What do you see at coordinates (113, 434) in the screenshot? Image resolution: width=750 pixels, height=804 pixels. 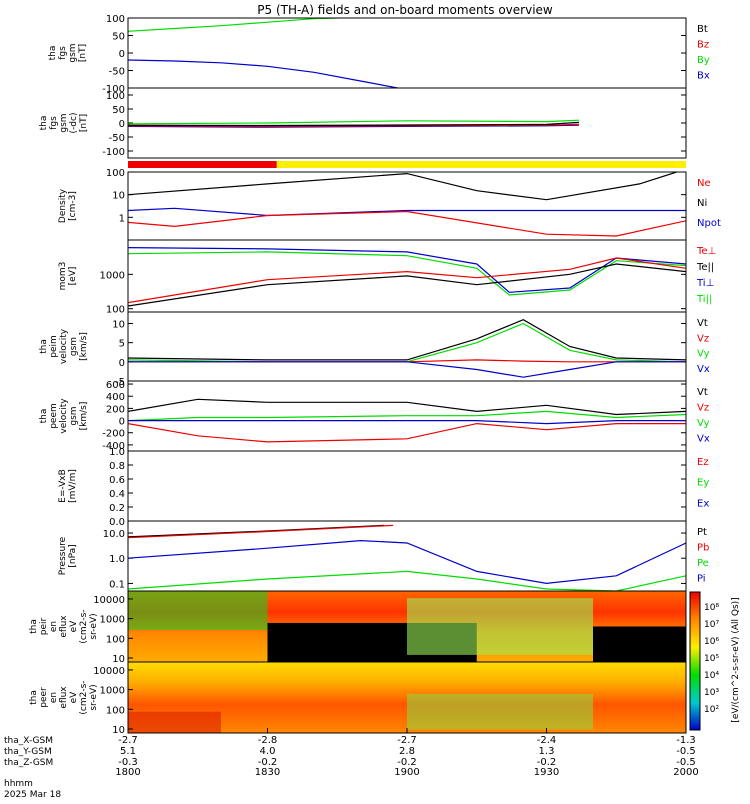 I see `y-tick-label: -200` at bounding box center [113, 434].